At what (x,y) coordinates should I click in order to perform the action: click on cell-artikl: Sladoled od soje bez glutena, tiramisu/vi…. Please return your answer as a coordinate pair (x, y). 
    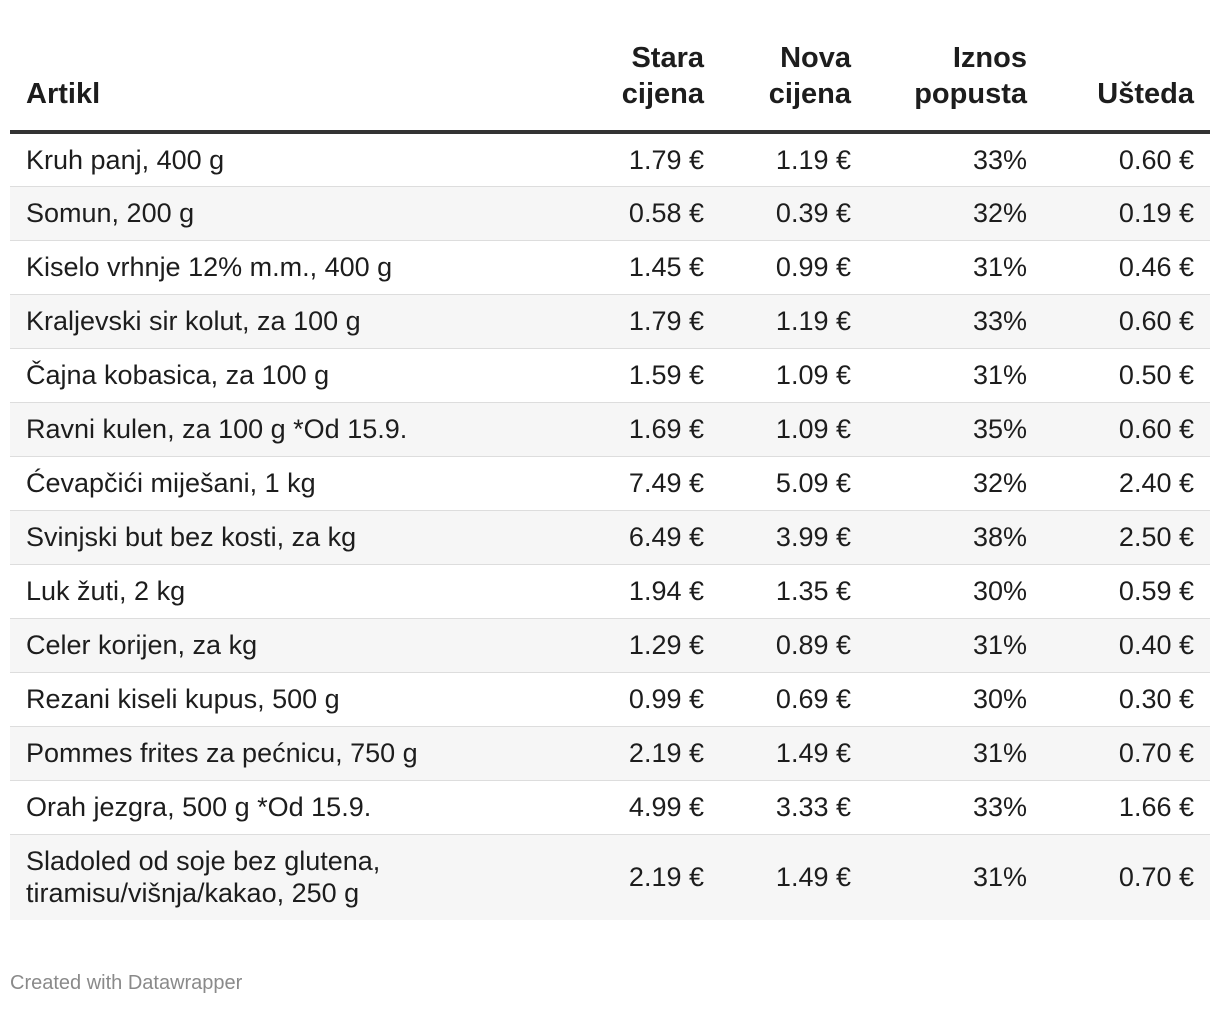
    Looking at the image, I should click on (297, 877).